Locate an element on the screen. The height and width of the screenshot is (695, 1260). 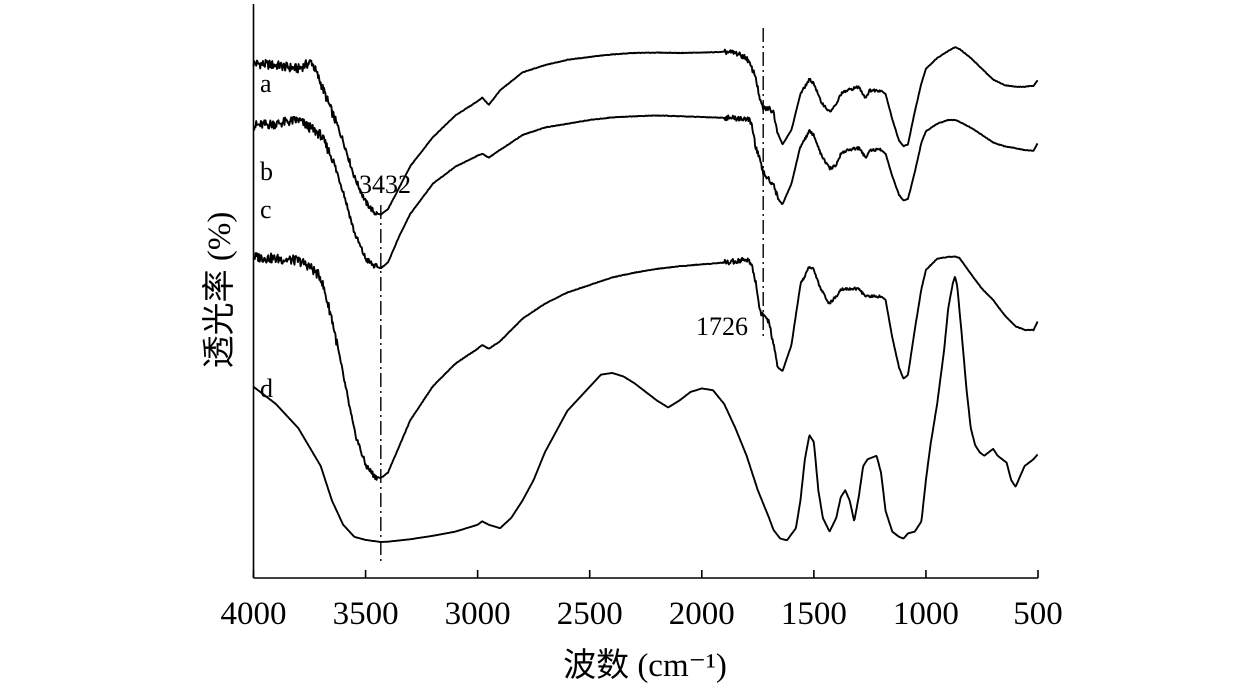
x-tick-label-4: 2000 is located at coordinates (702, 614).